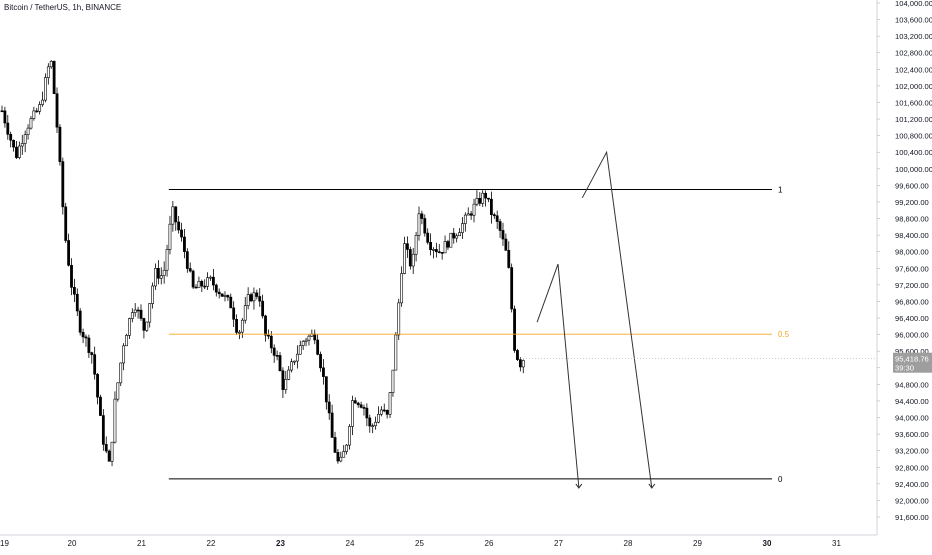 The height and width of the screenshot is (555, 932). Describe the element at coordinates (912, 418) in the screenshot. I see `price-tick-label: 94,000.00` at that location.